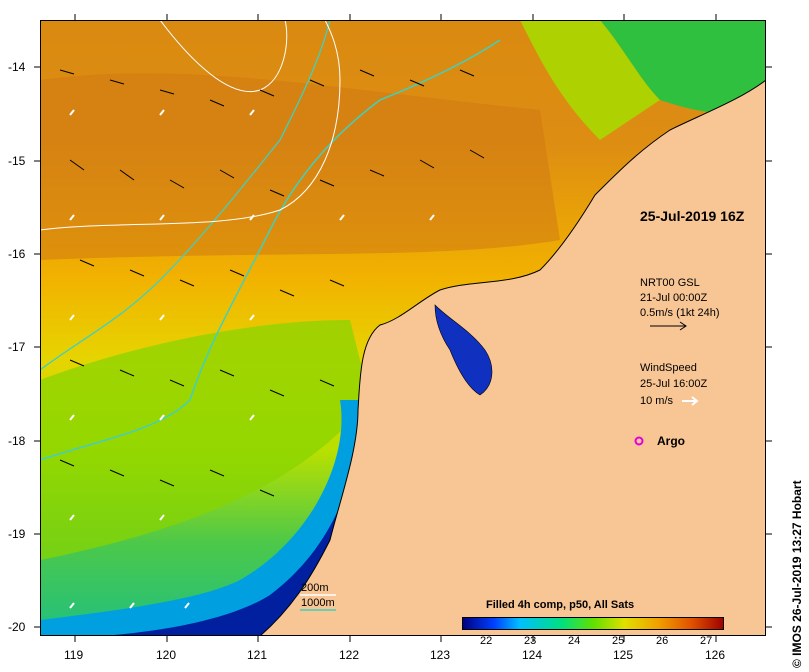 This screenshot has height=672, width=809. Describe the element at coordinates (618, 641) in the screenshot. I see `colorbar-tick: 25` at that location.